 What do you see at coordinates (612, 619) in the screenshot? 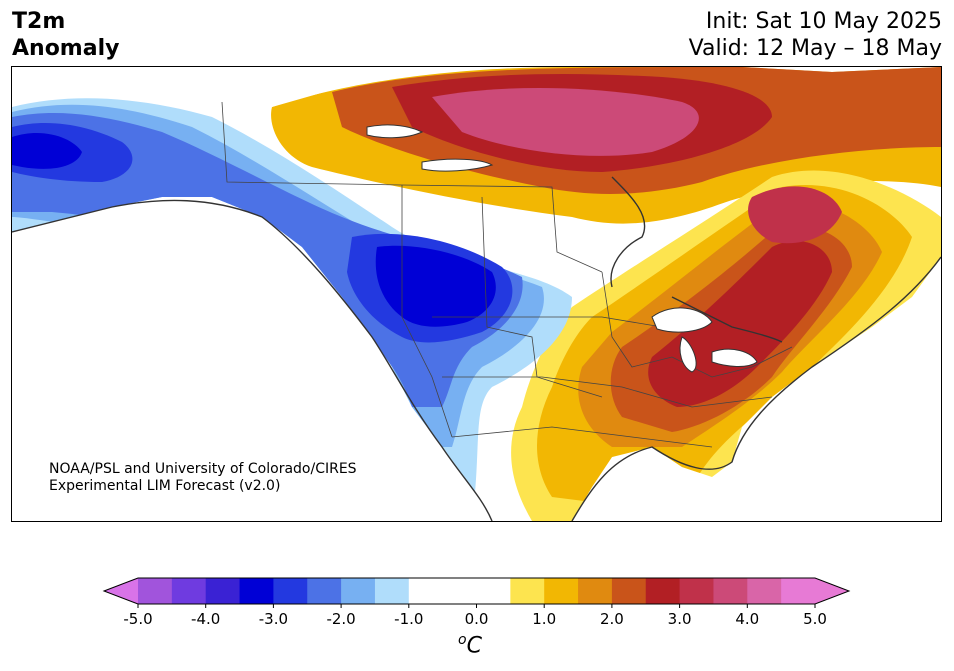
I see `colorbar-tick-label: 2.0` at bounding box center [612, 619].